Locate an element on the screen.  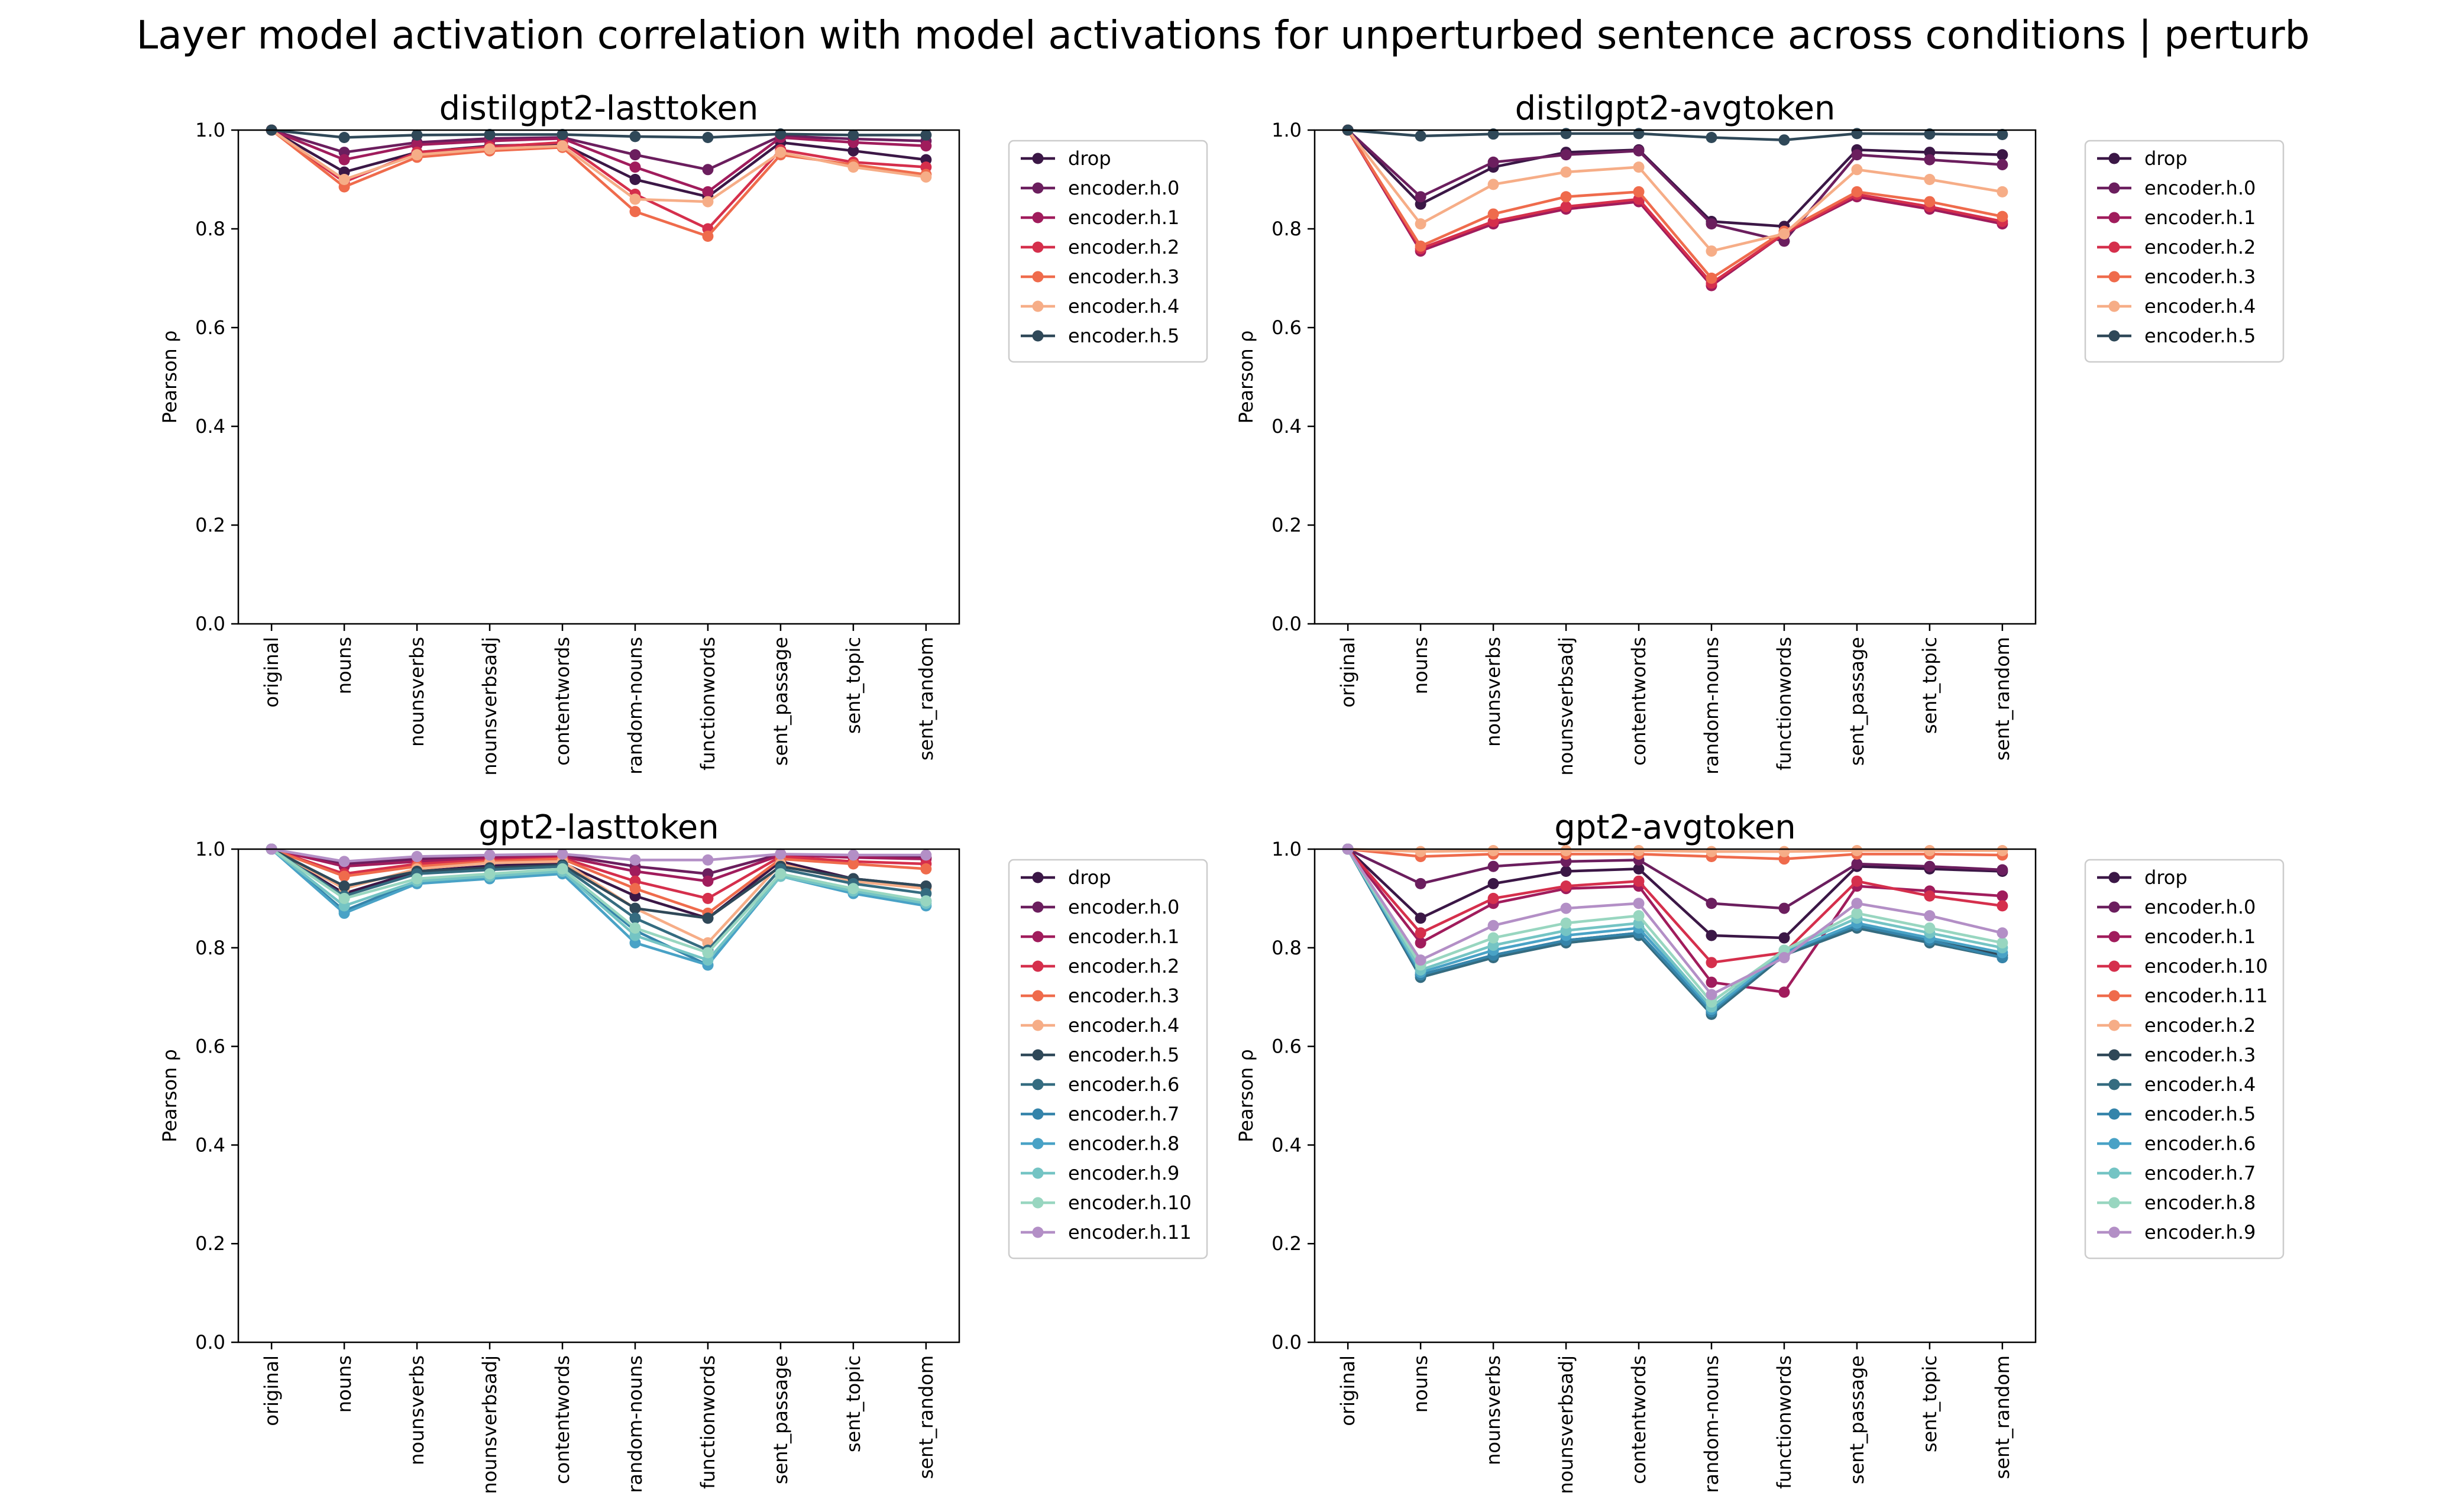
legend-entry: encoder.h.6 is located at coordinates (1100, 1084).